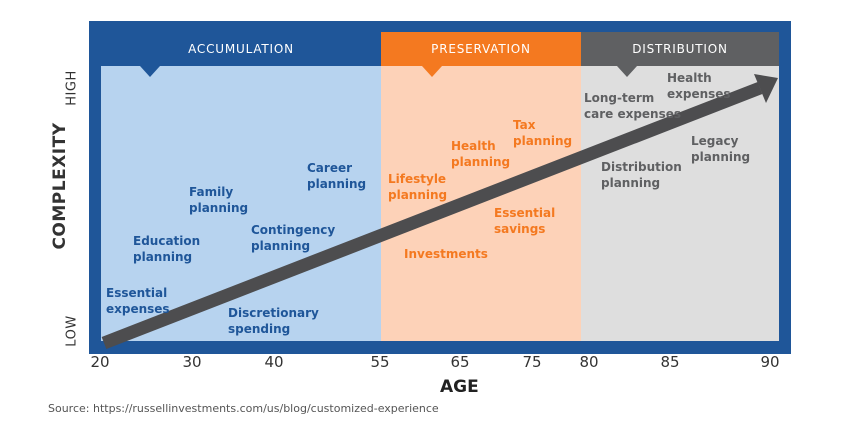 This screenshot has width=858, height=421. What do you see at coordinates (138, 301) in the screenshot?
I see `label-essential-expenses: Essential expenses` at bounding box center [138, 301].